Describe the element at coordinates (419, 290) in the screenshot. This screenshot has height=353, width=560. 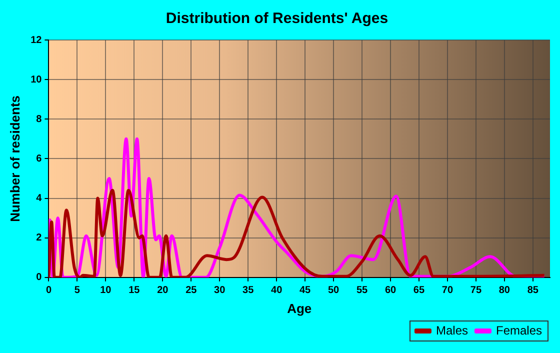
I see `x-tick-label: 65` at that location.